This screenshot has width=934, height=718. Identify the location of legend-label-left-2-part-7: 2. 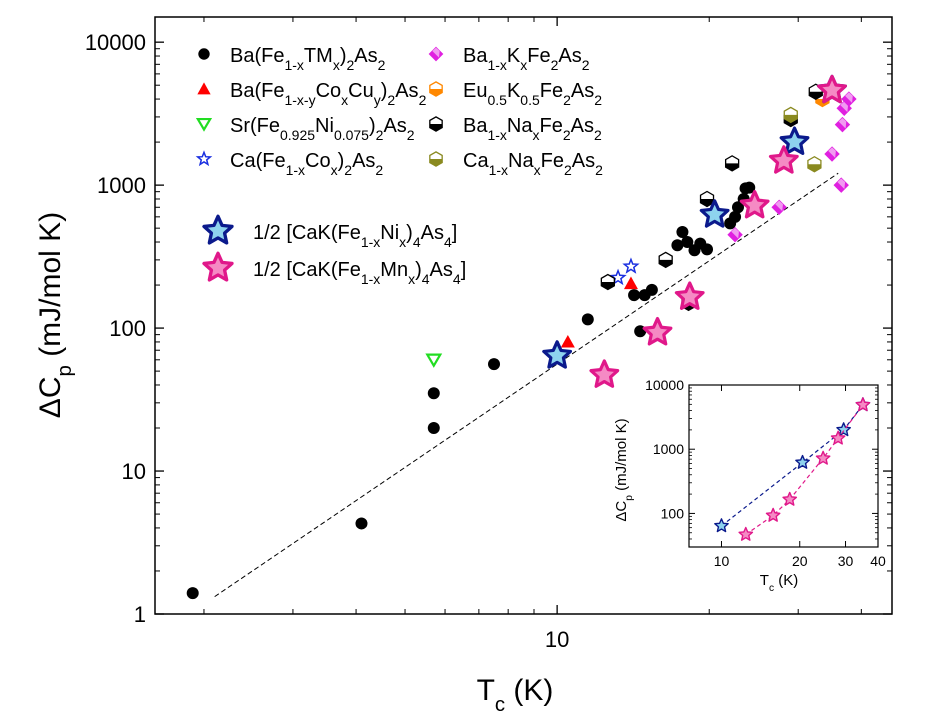
(411, 135).